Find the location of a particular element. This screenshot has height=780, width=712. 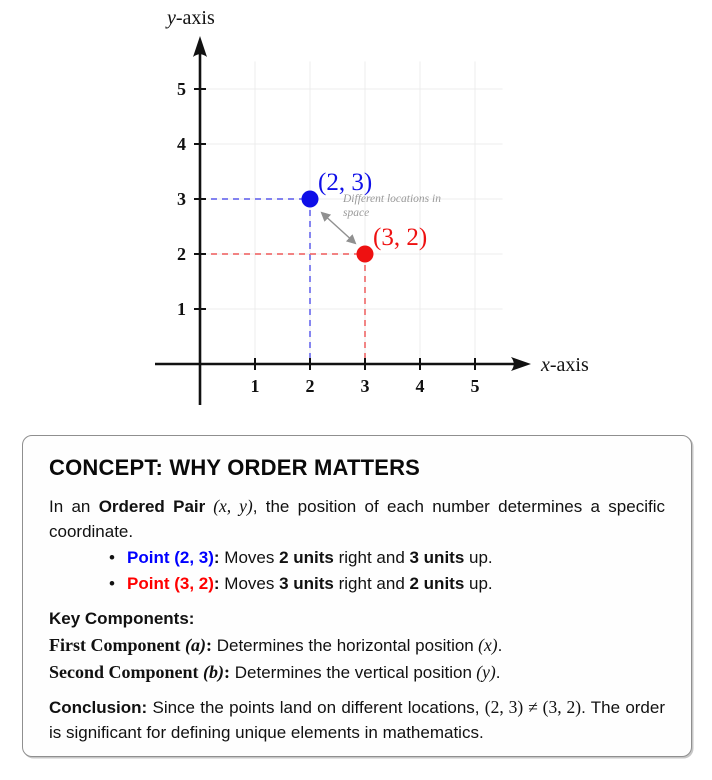

x-tick-label: 2 is located at coordinates (310, 386).